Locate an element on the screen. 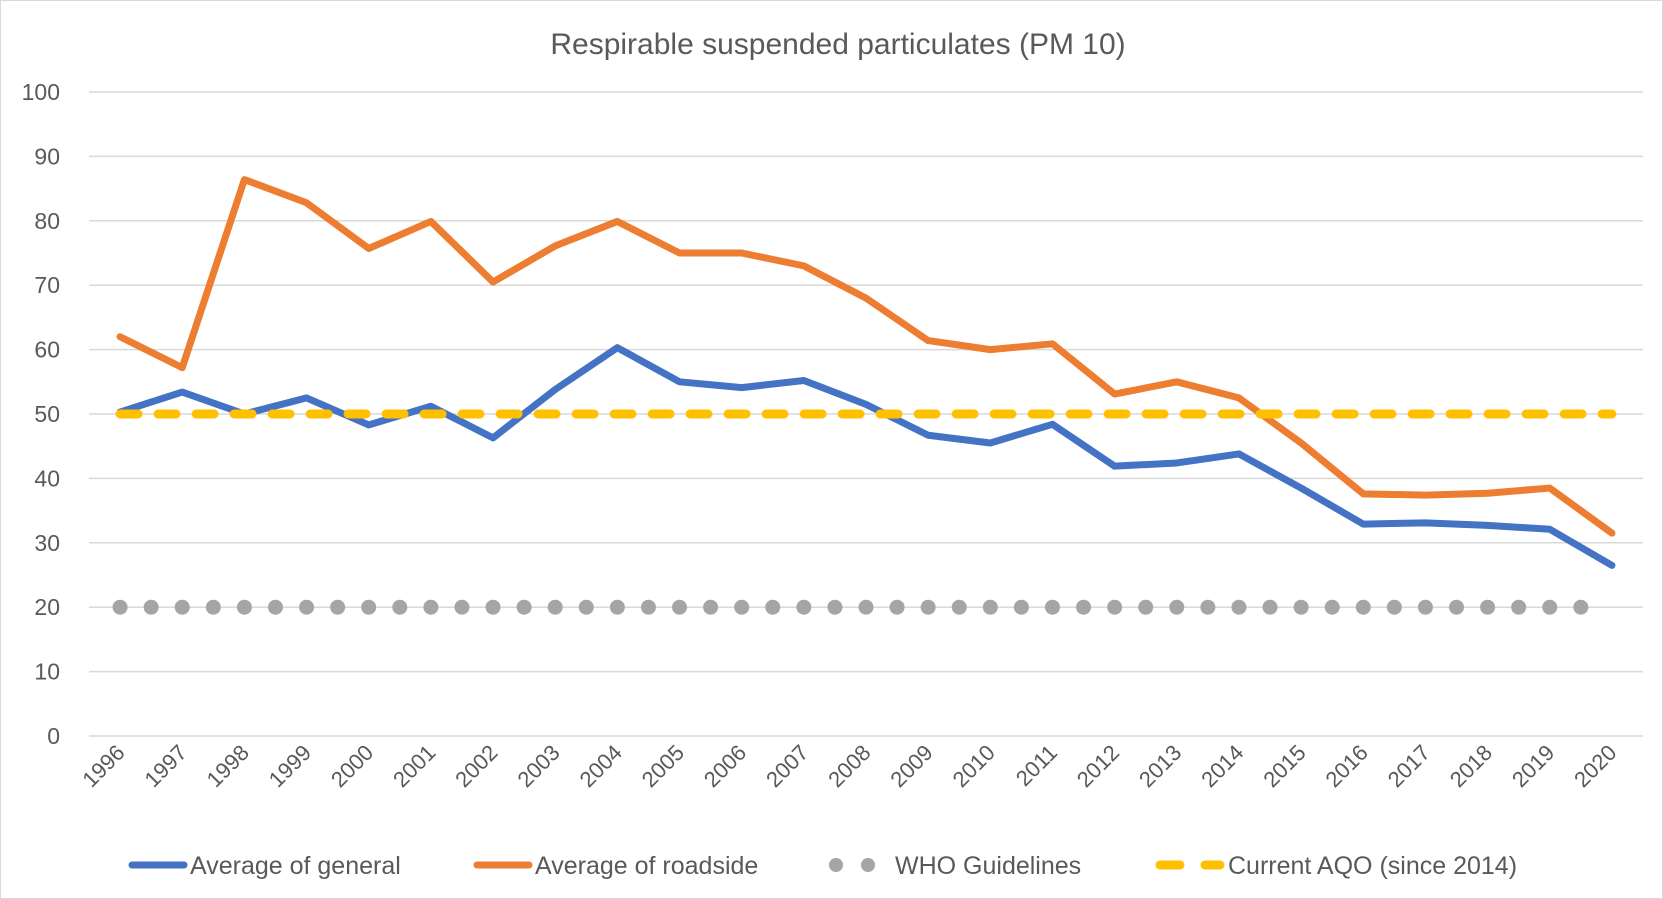 The width and height of the screenshot is (1663, 899). y-tick-label: 50 is located at coordinates (47, 414).